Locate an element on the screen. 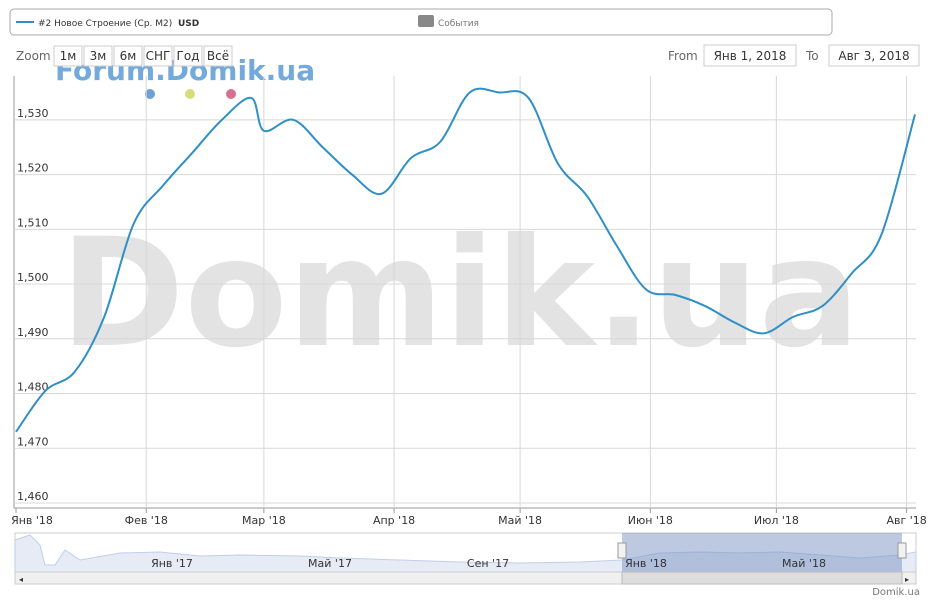 This screenshot has width=931, height=604. y-tick-label: 1,500 is located at coordinates (33, 277).